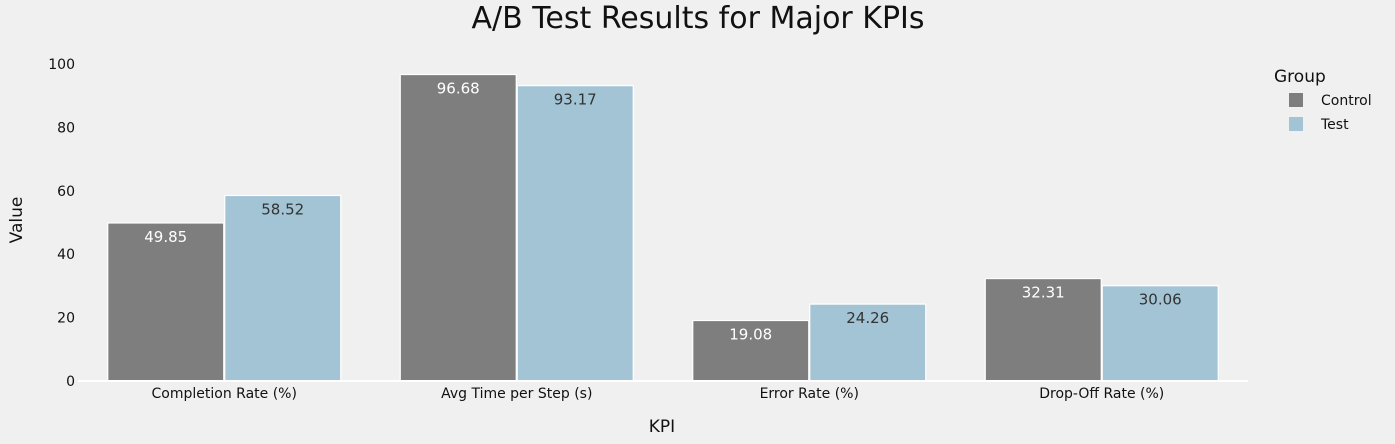 This screenshot has height=444, width=1395. I want to click on y-tick-label: 0, so click(70, 382).